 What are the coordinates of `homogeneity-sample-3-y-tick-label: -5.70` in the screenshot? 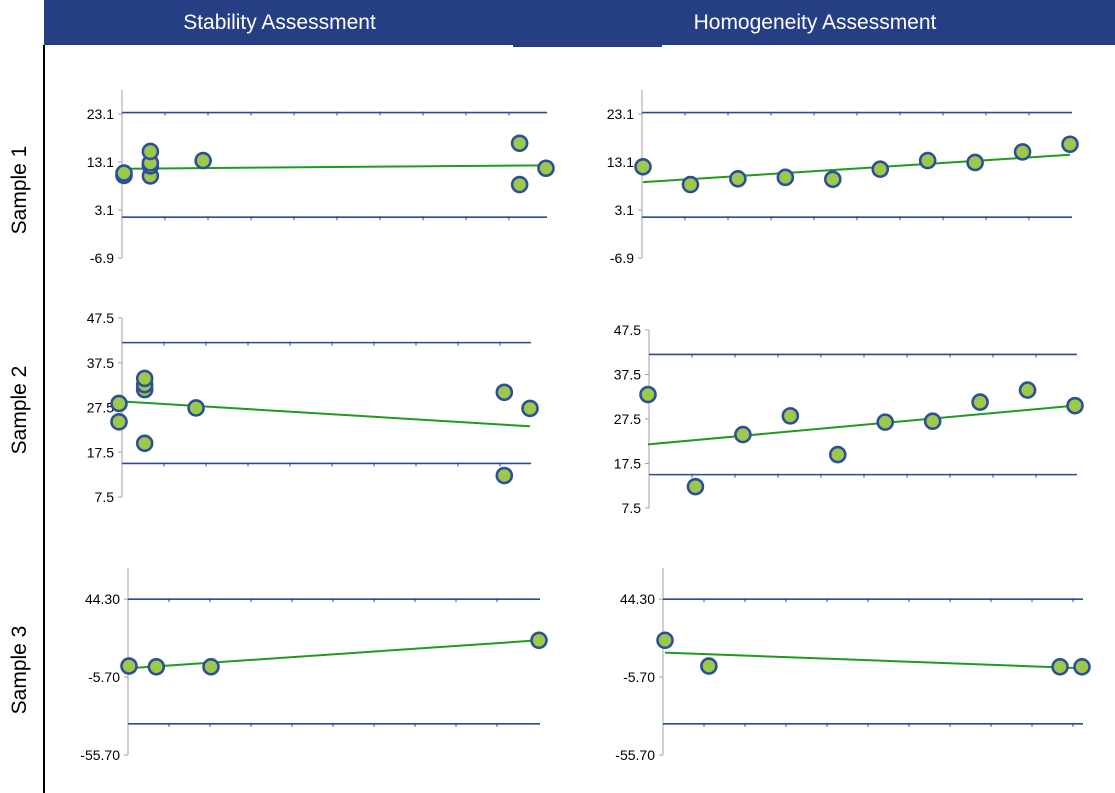 It's located at (639, 677).